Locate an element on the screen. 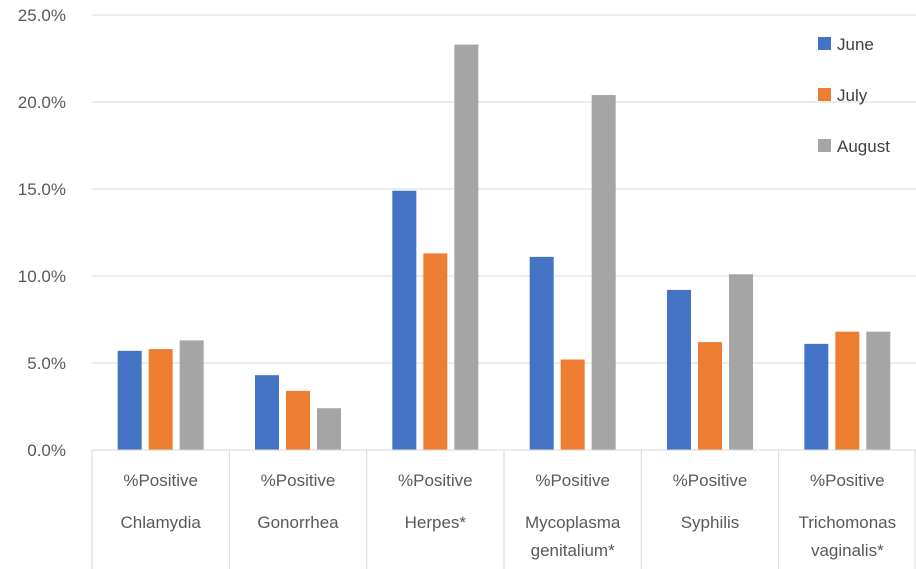  legend-swatch-july is located at coordinates (824, 94).